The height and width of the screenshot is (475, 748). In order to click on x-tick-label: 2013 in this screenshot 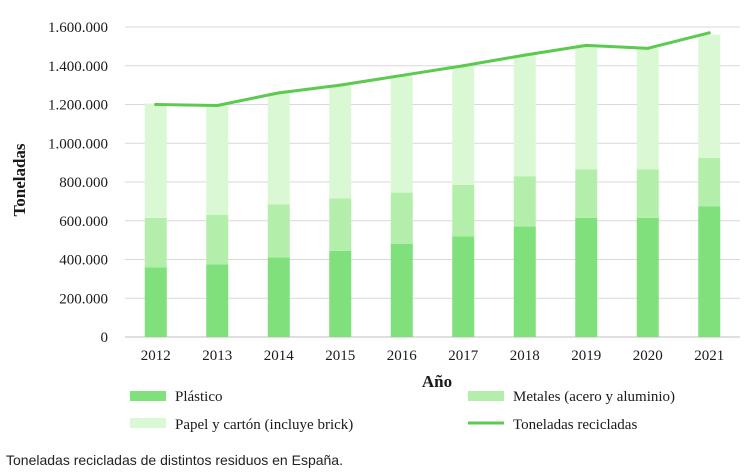, I will do `click(217, 356)`.